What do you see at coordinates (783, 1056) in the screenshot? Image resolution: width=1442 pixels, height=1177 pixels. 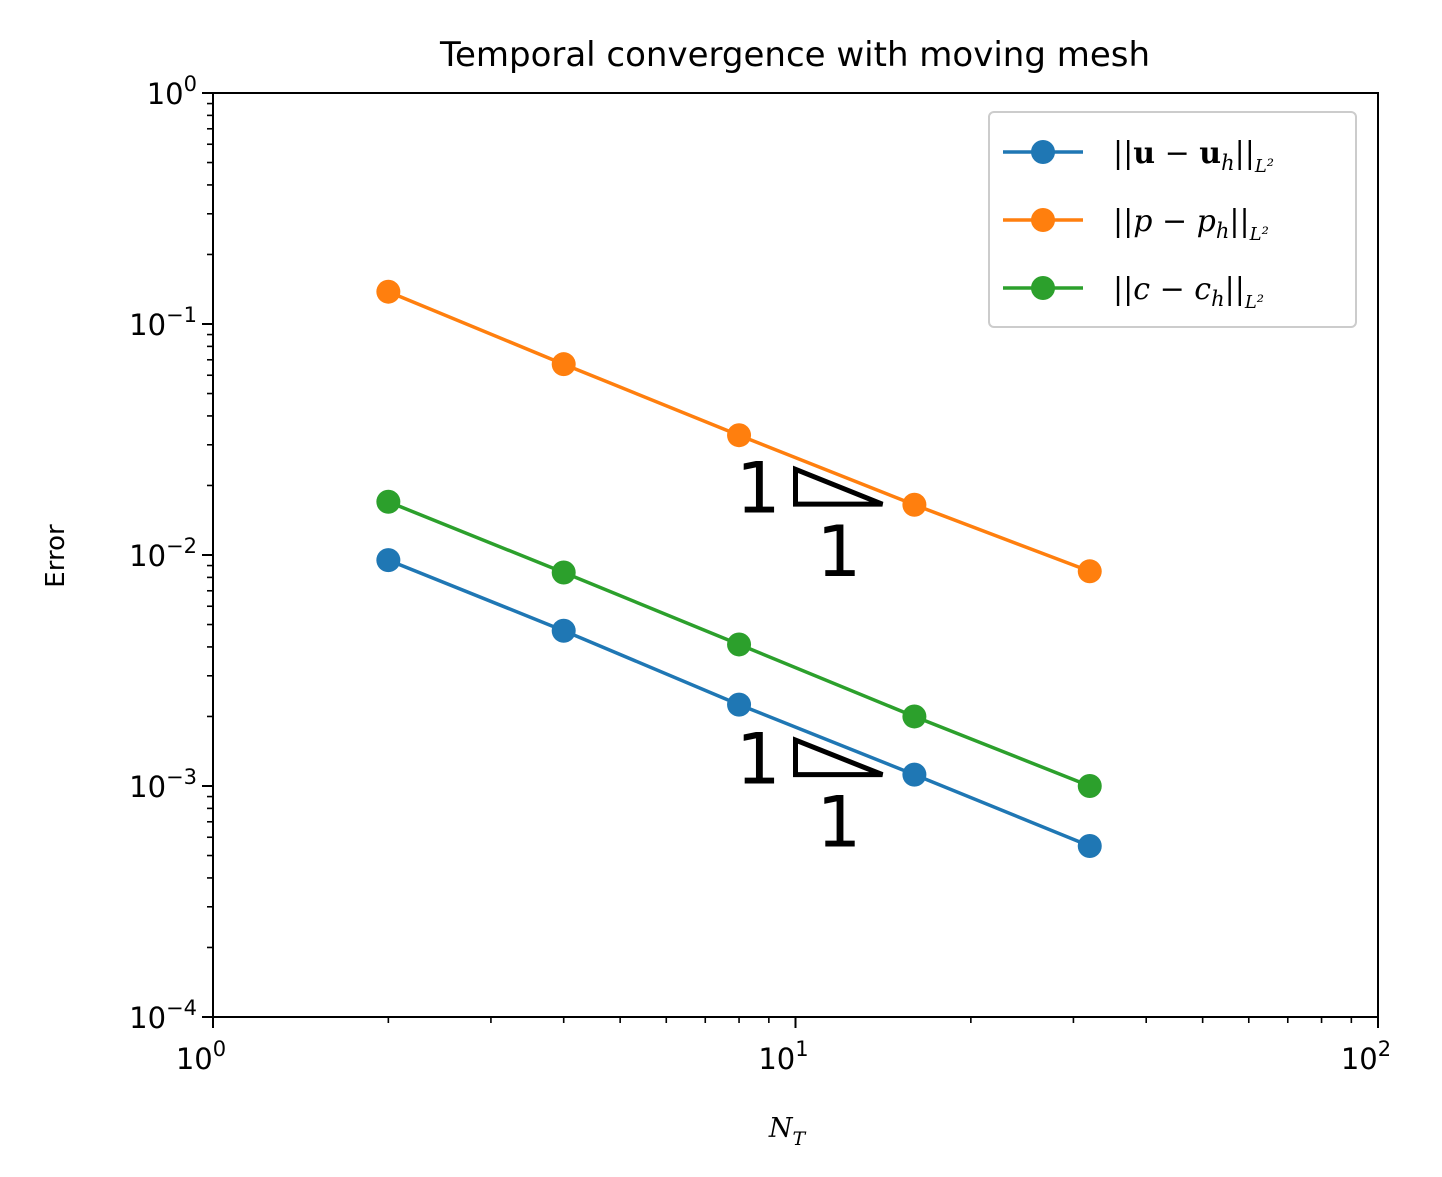 I see `x-tick-label-1: 10¹` at bounding box center [783, 1056].